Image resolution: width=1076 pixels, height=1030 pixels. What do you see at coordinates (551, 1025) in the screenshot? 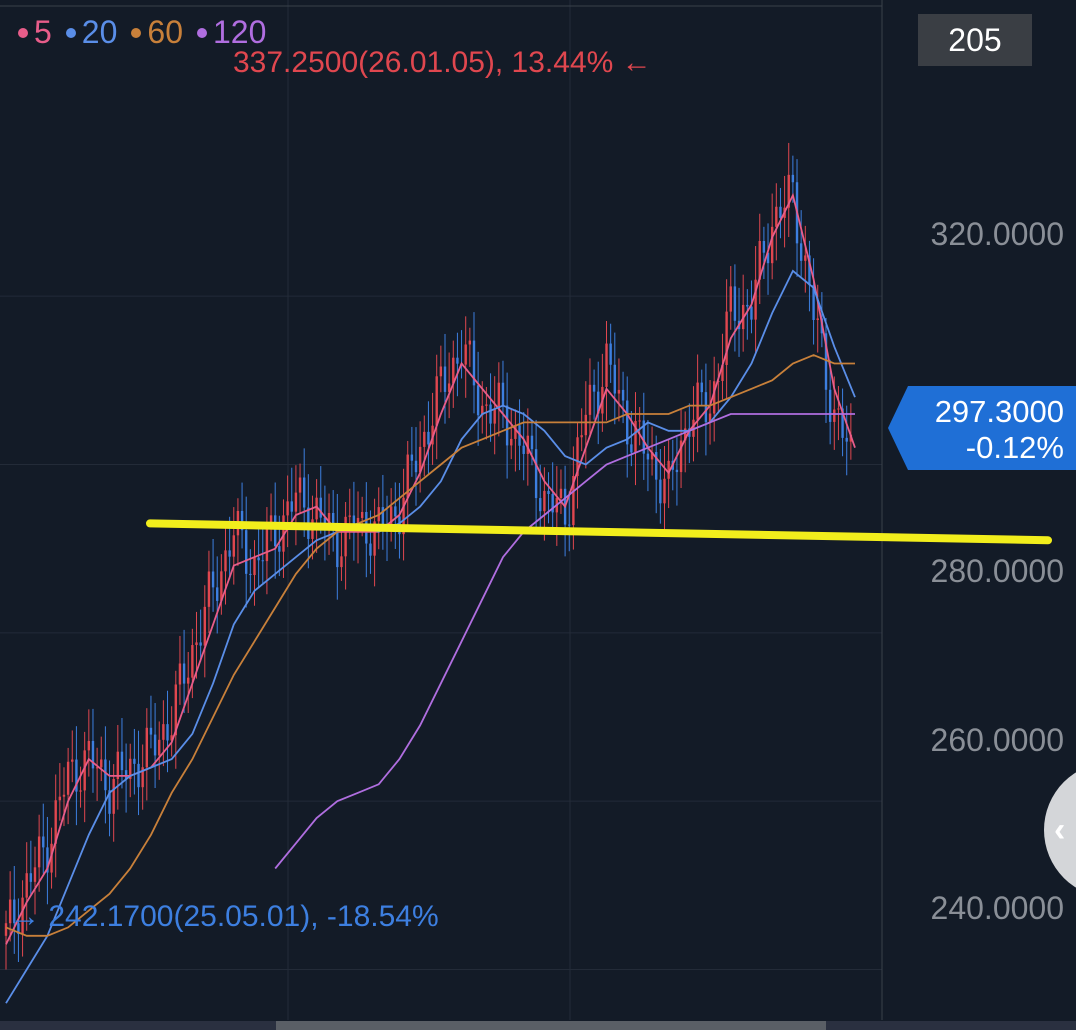
I see `scroll-thumb` at bounding box center [551, 1025].